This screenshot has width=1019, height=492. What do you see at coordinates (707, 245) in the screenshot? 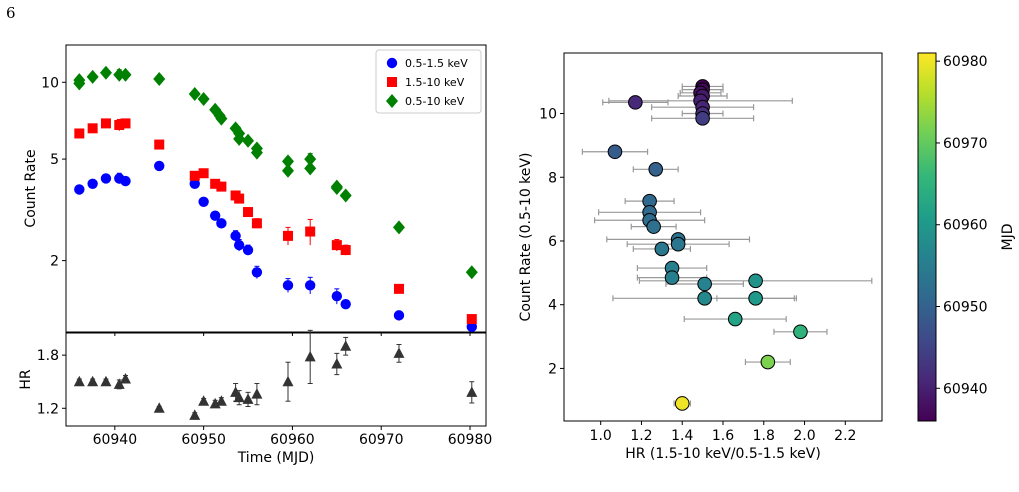
I see `points` at bounding box center [707, 245].